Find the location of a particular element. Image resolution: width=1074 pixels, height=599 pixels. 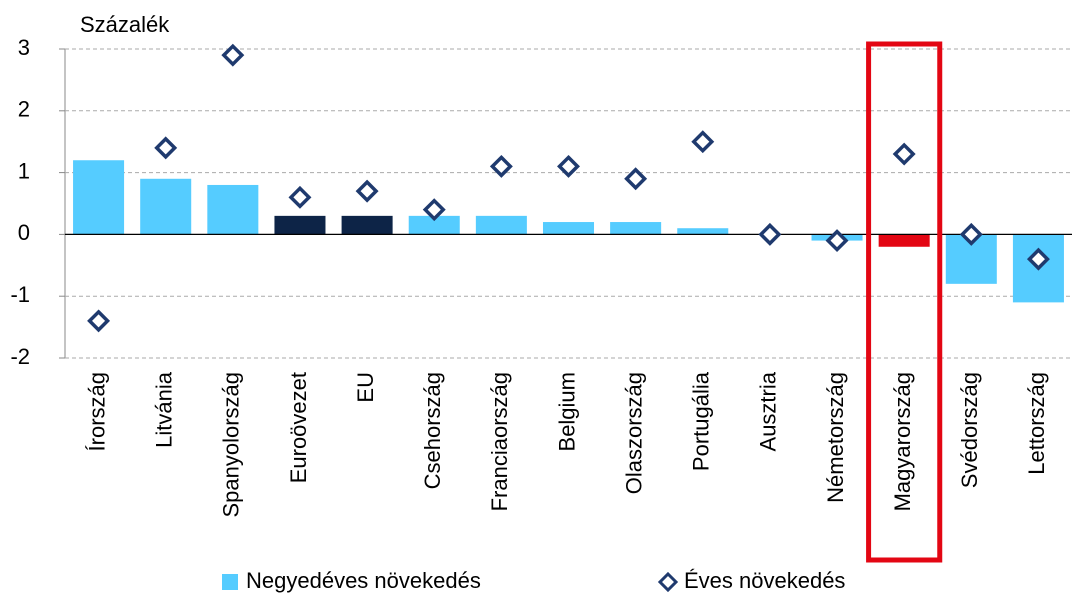

y-tick-label: -1 is located at coordinates (20, 294).